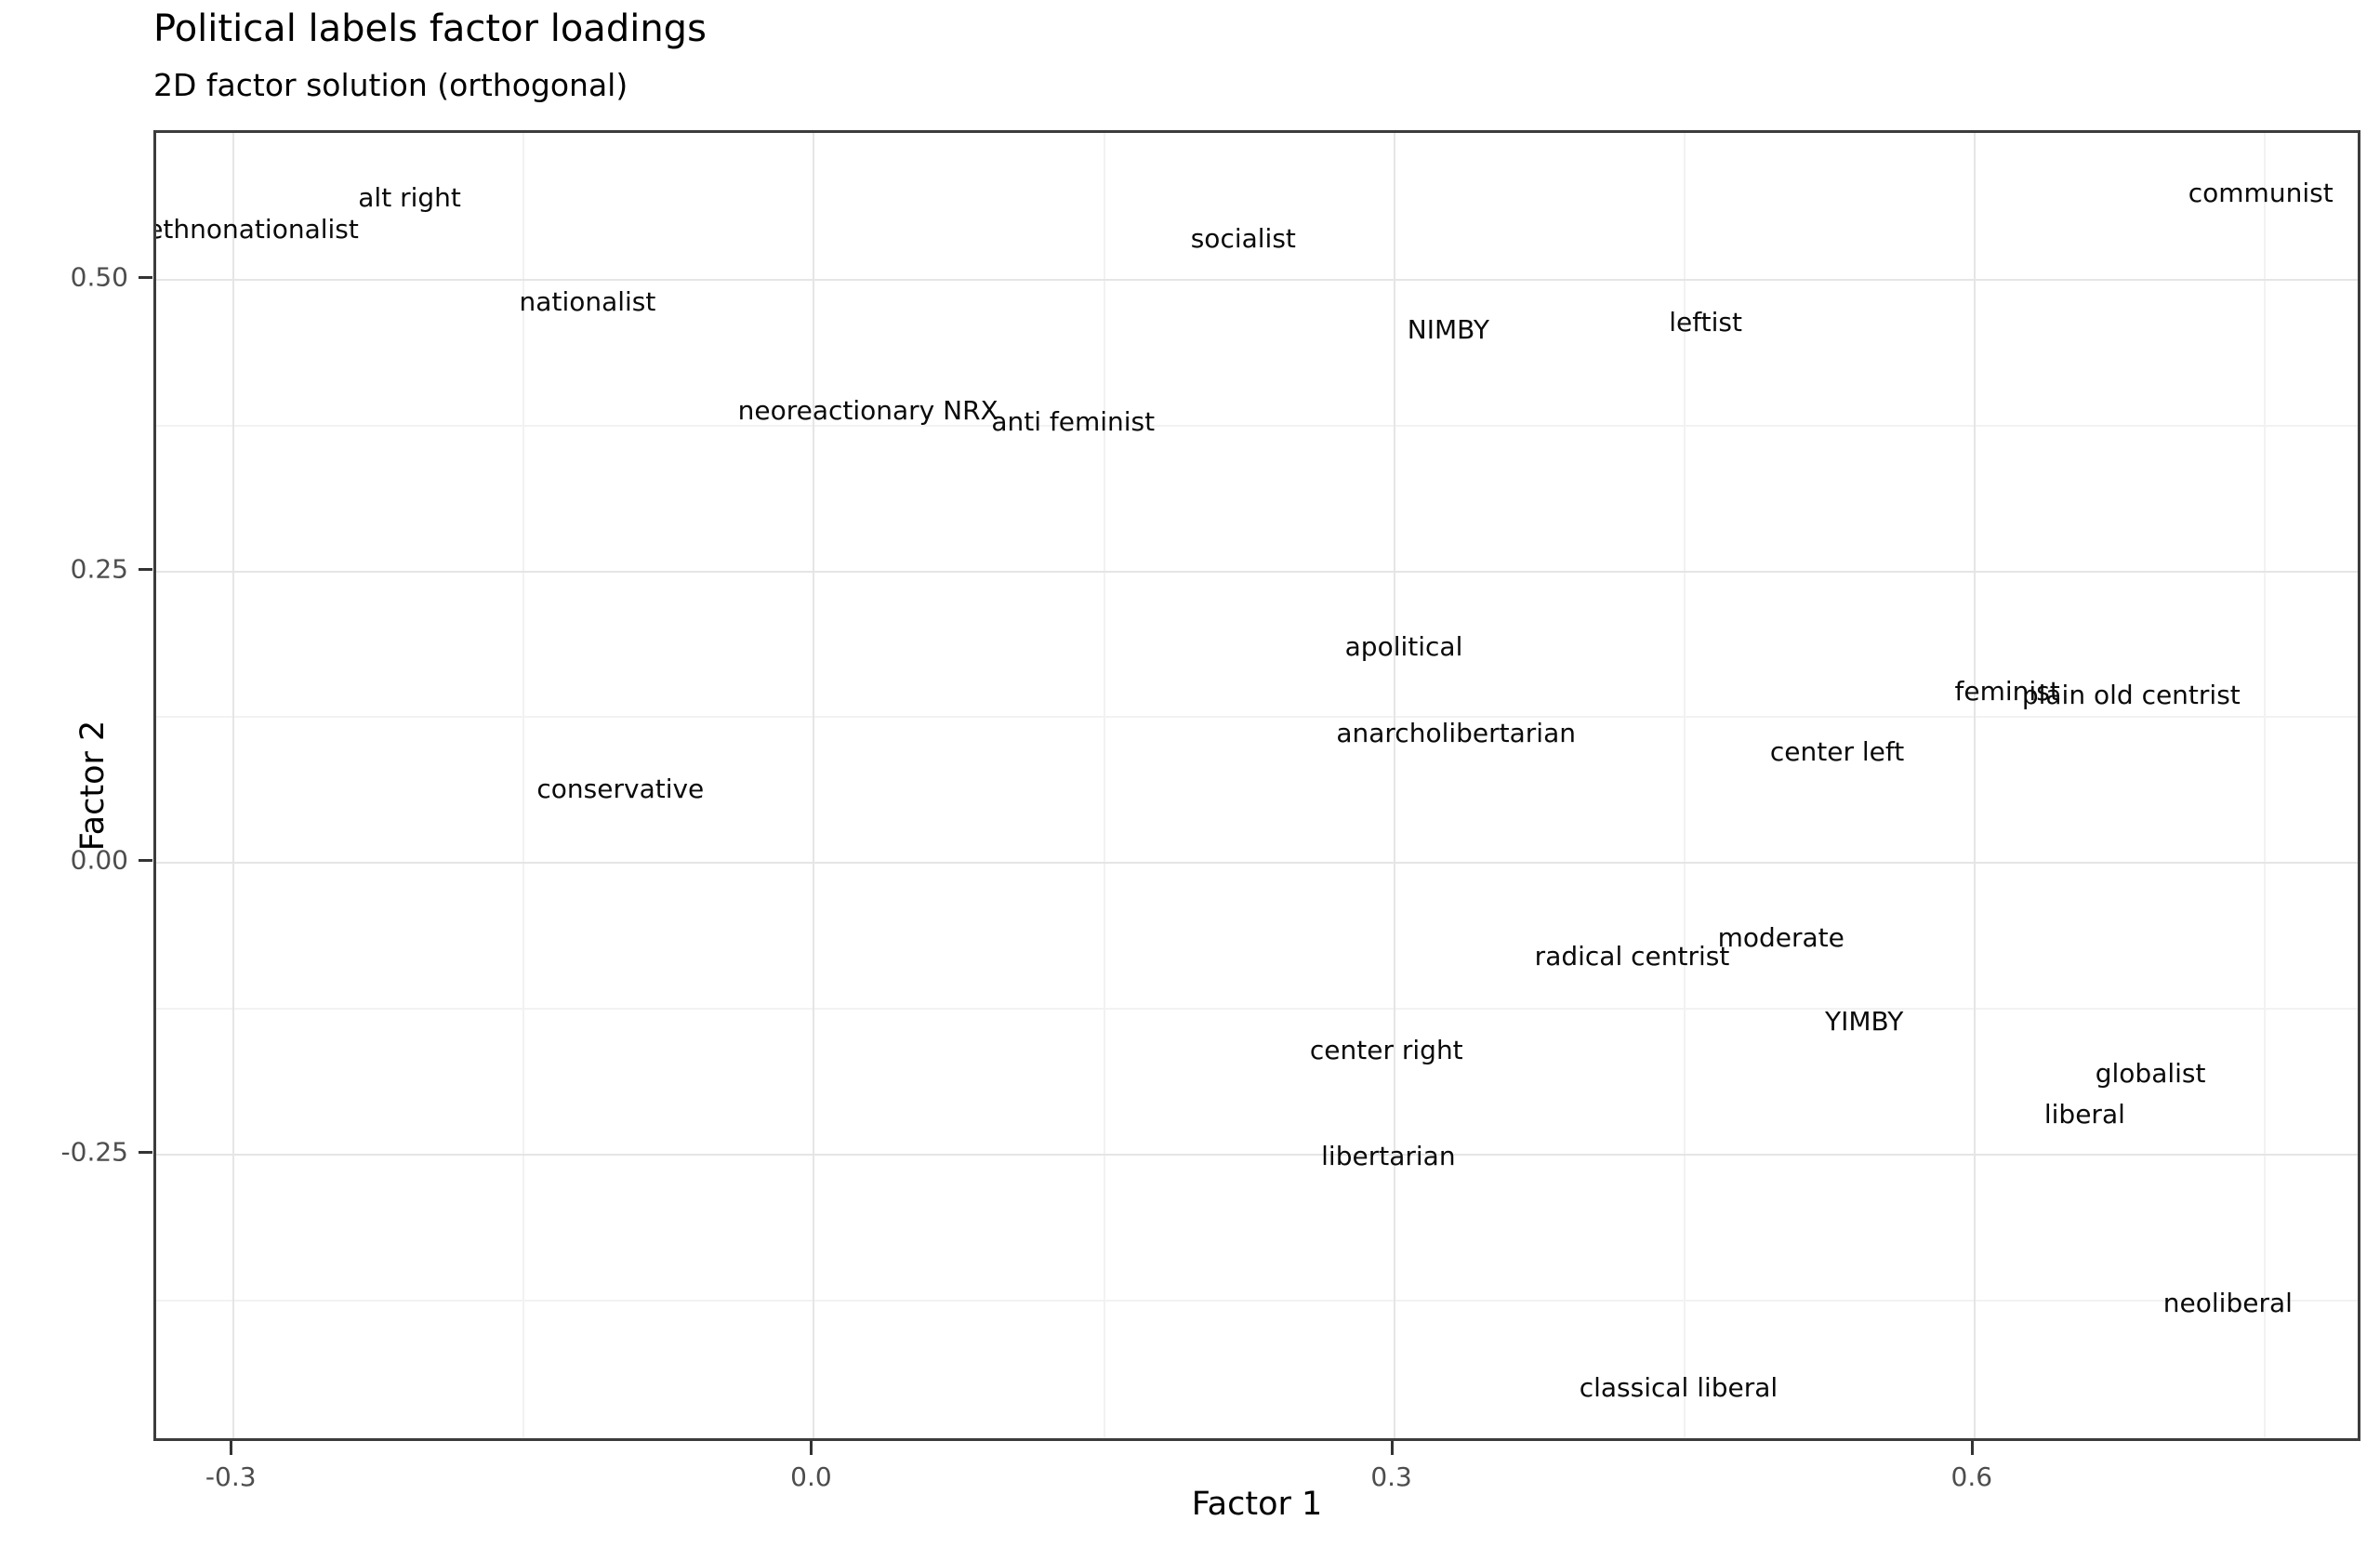 Image resolution: width=2380 pixels, height=1547 pixels. Describe the element at coordinates (99, 277) in the screenshot. I see `y-tick-label: 0.50` at that location.